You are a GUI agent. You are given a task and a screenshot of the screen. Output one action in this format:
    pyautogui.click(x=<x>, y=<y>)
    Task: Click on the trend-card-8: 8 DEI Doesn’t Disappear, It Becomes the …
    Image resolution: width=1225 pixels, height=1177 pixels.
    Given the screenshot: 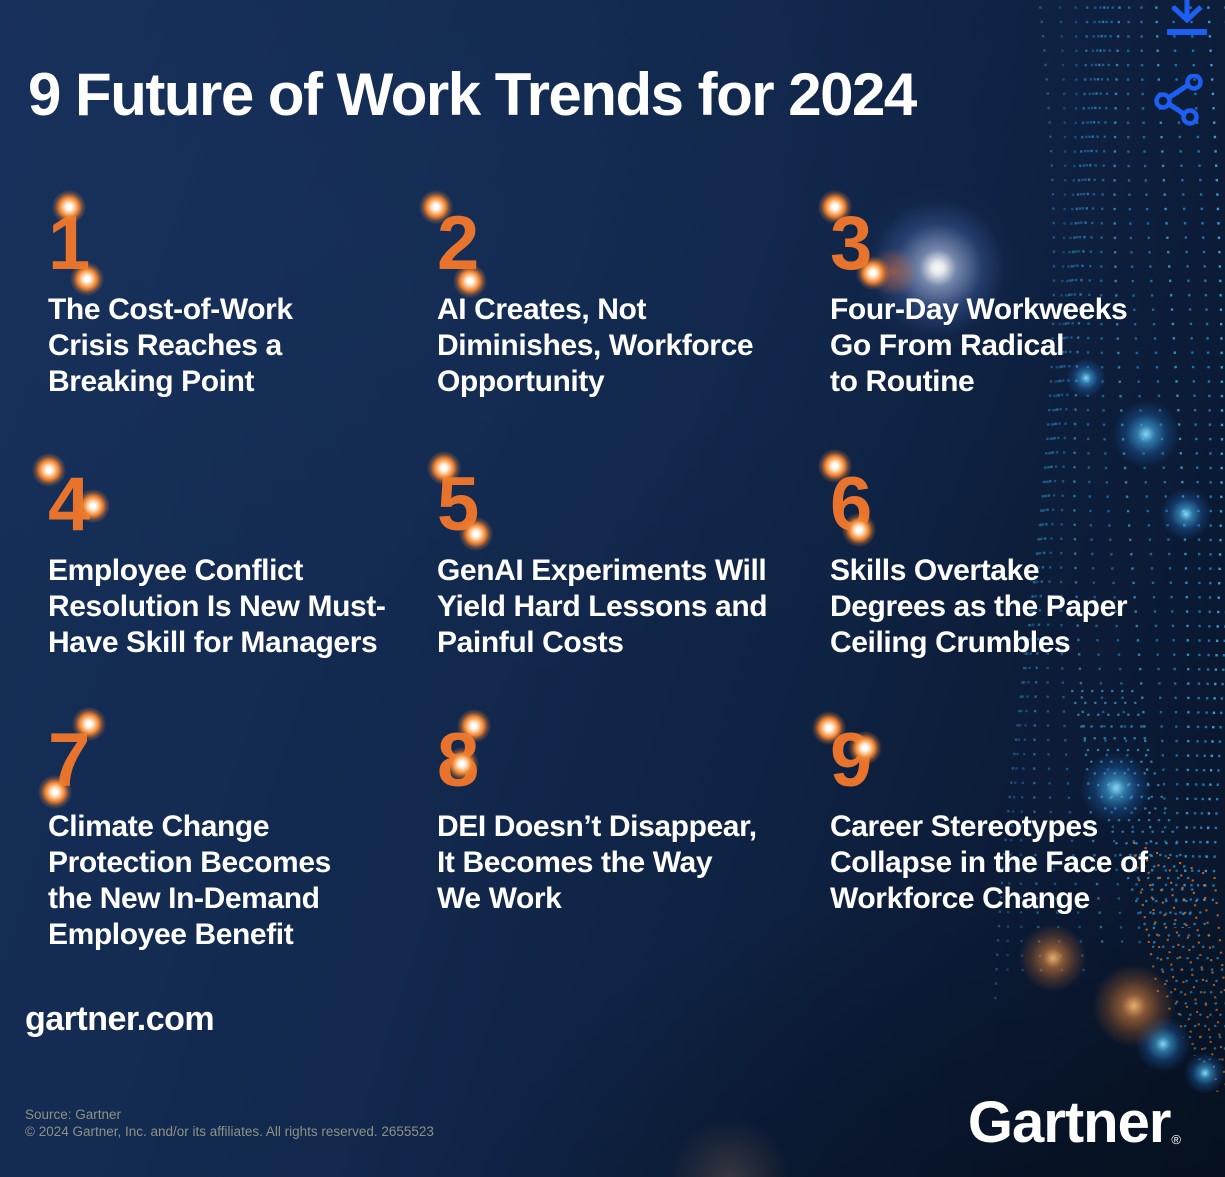 What is the action you would take?
    pyautogui.click(x=633, y=831)
    